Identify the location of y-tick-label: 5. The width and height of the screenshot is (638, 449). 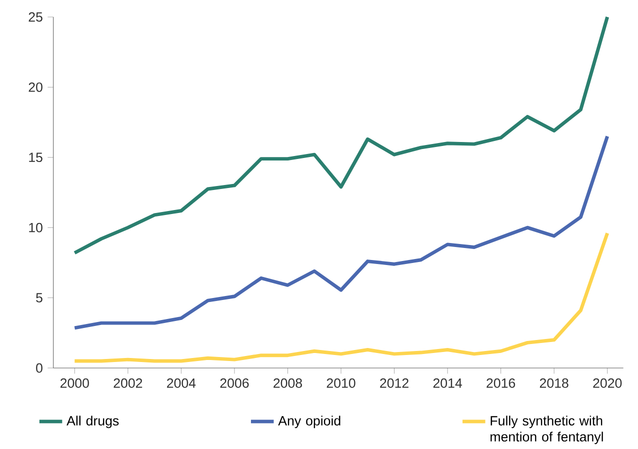
(39, 297).